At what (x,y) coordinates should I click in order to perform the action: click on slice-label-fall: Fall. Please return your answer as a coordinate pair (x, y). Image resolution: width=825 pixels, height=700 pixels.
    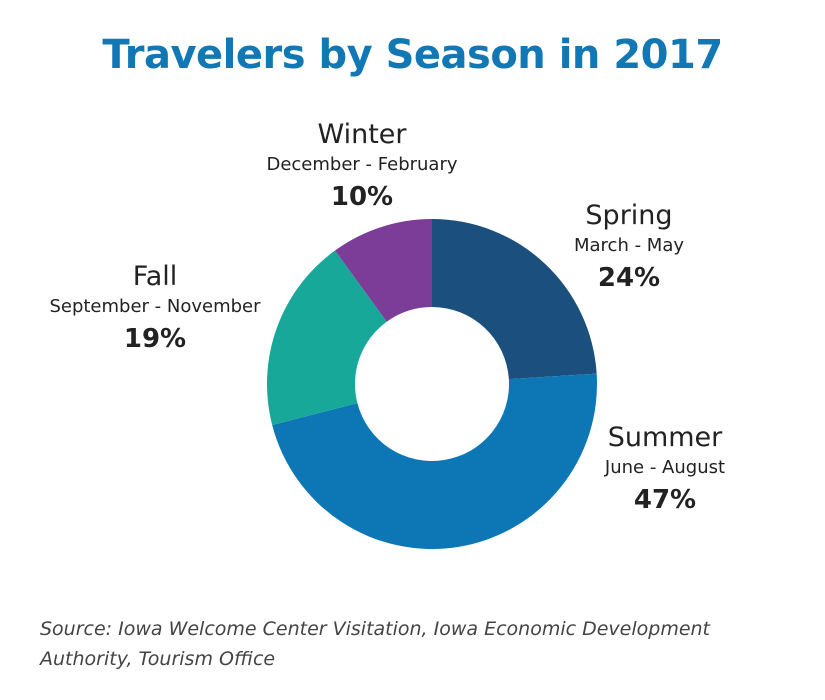
    Looking at the image, I should click on (155, 276).